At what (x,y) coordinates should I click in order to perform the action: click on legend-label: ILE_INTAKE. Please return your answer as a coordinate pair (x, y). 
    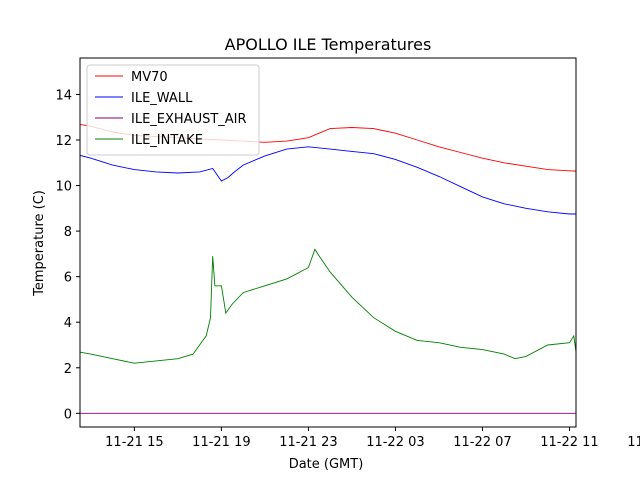
    Looking at the image, I should click on (167, 140).